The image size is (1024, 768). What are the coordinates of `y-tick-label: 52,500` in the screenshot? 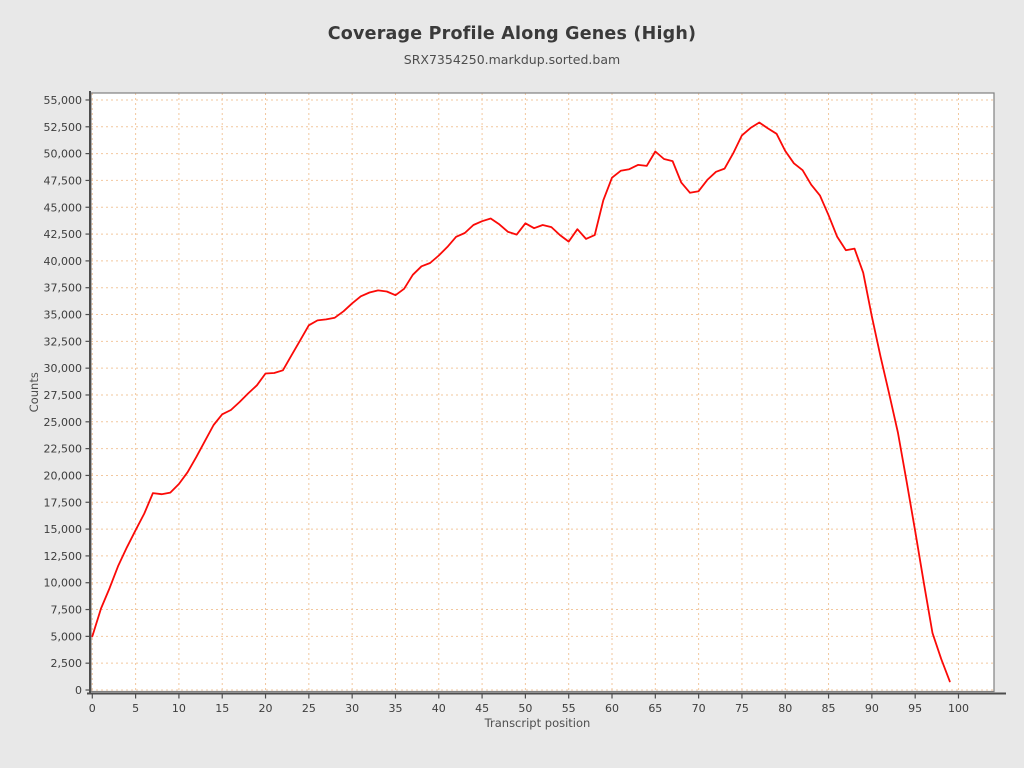 It's located at (63, 127).